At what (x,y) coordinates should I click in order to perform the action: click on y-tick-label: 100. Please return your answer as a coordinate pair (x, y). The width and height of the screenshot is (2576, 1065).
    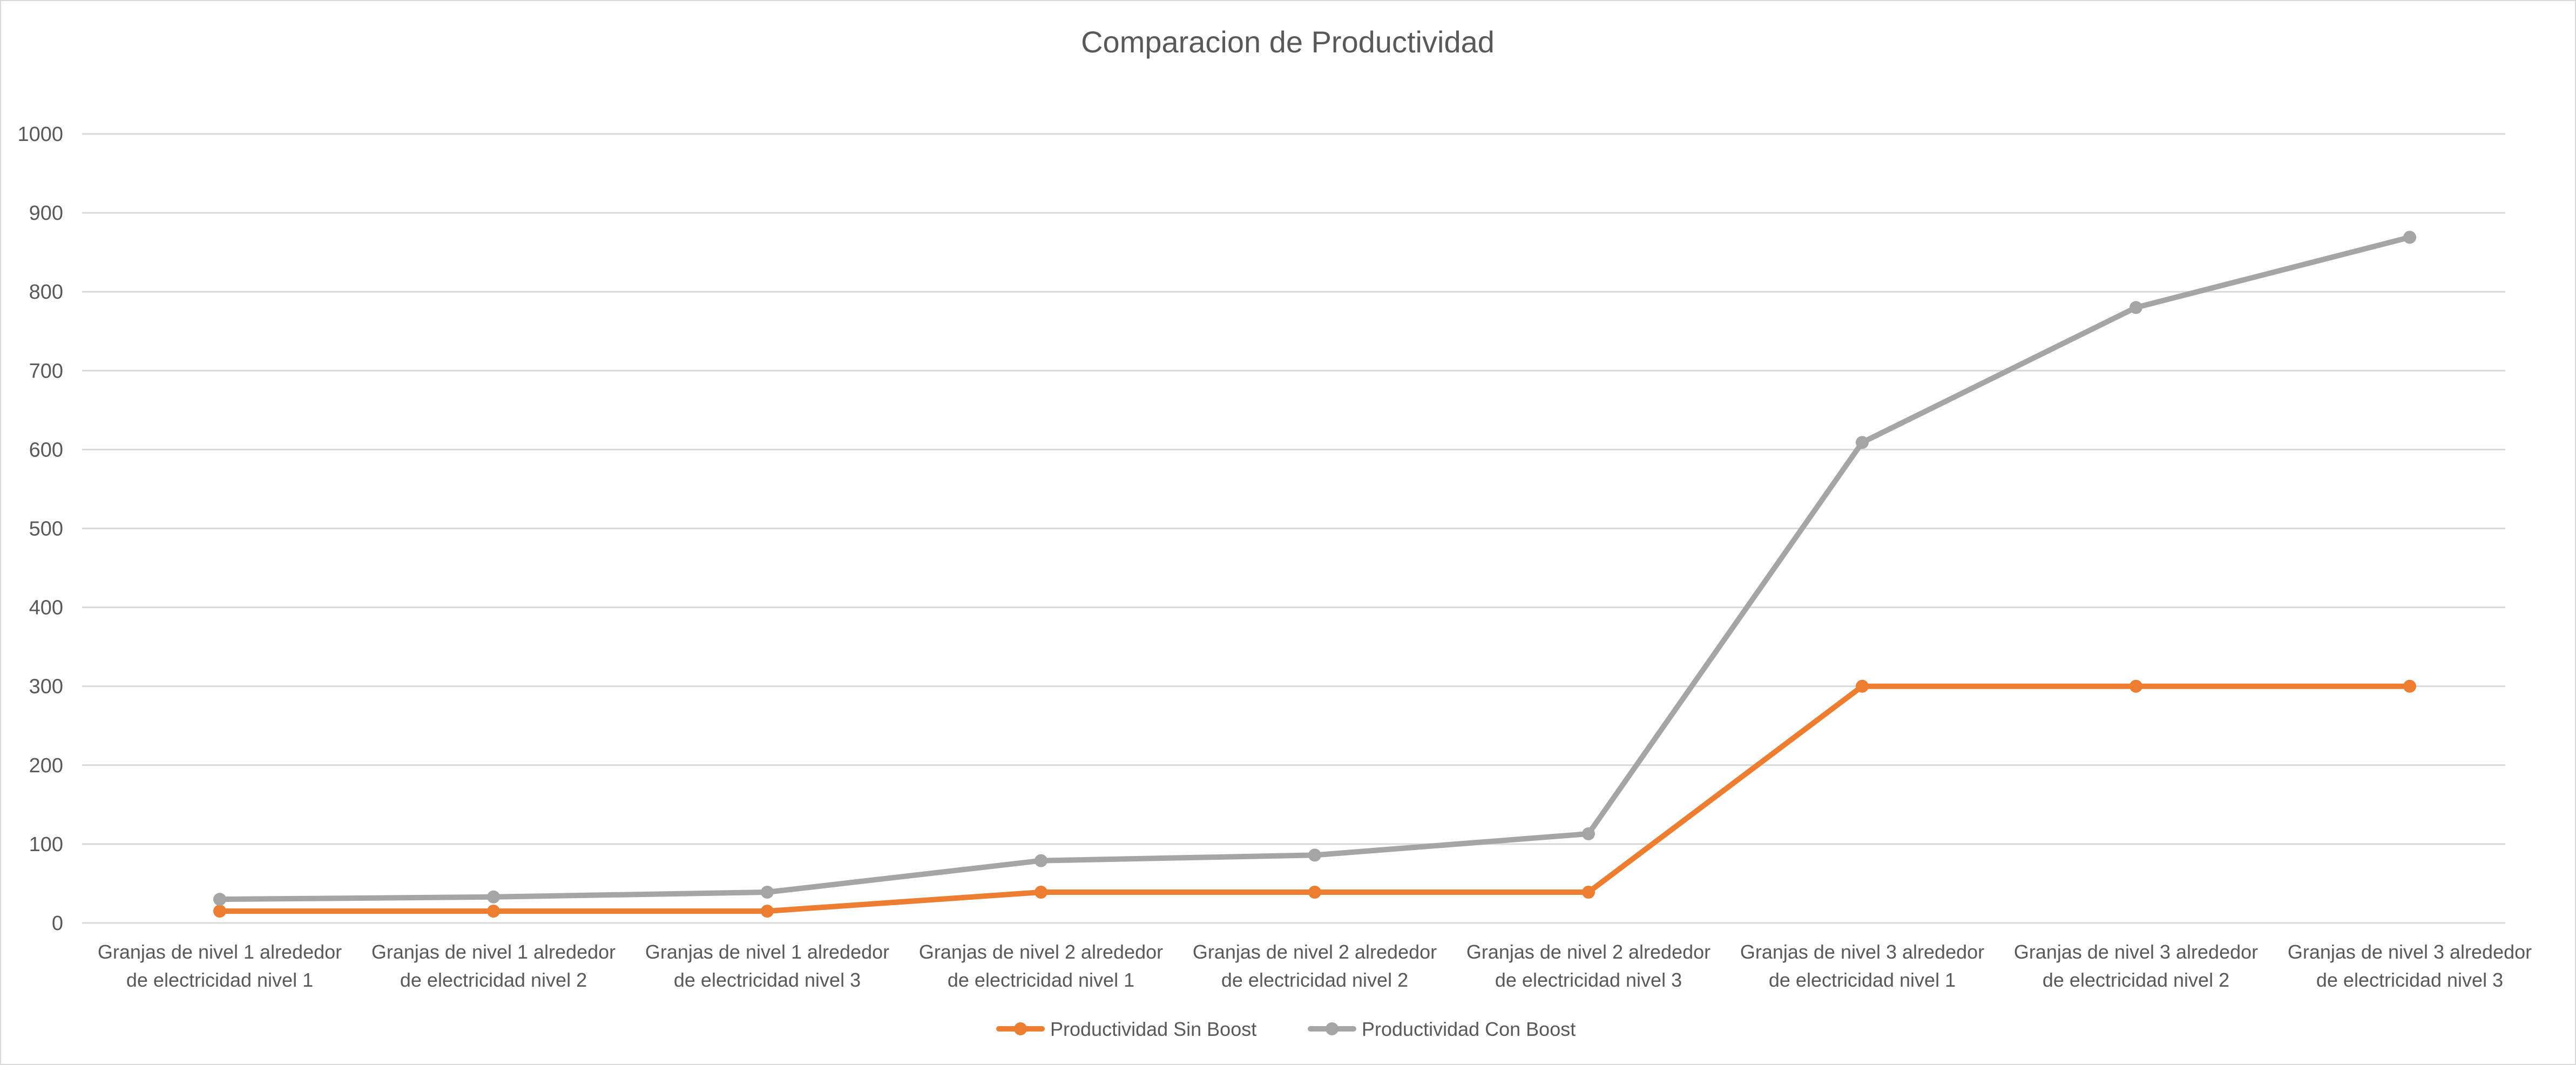
    Looking at the image, I should click on (46, 844).